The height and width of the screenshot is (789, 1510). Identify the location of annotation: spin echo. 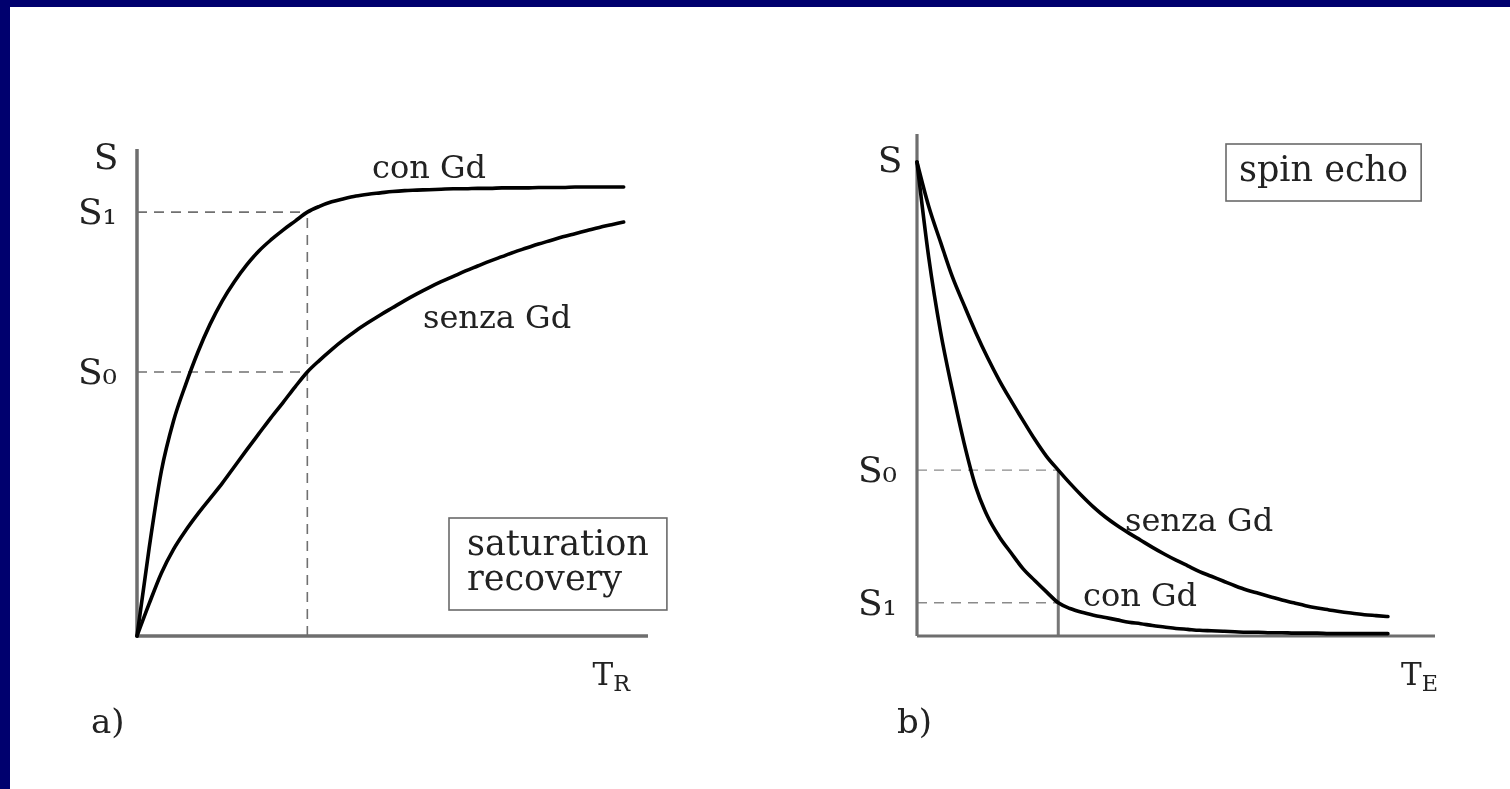
(1324, 169).